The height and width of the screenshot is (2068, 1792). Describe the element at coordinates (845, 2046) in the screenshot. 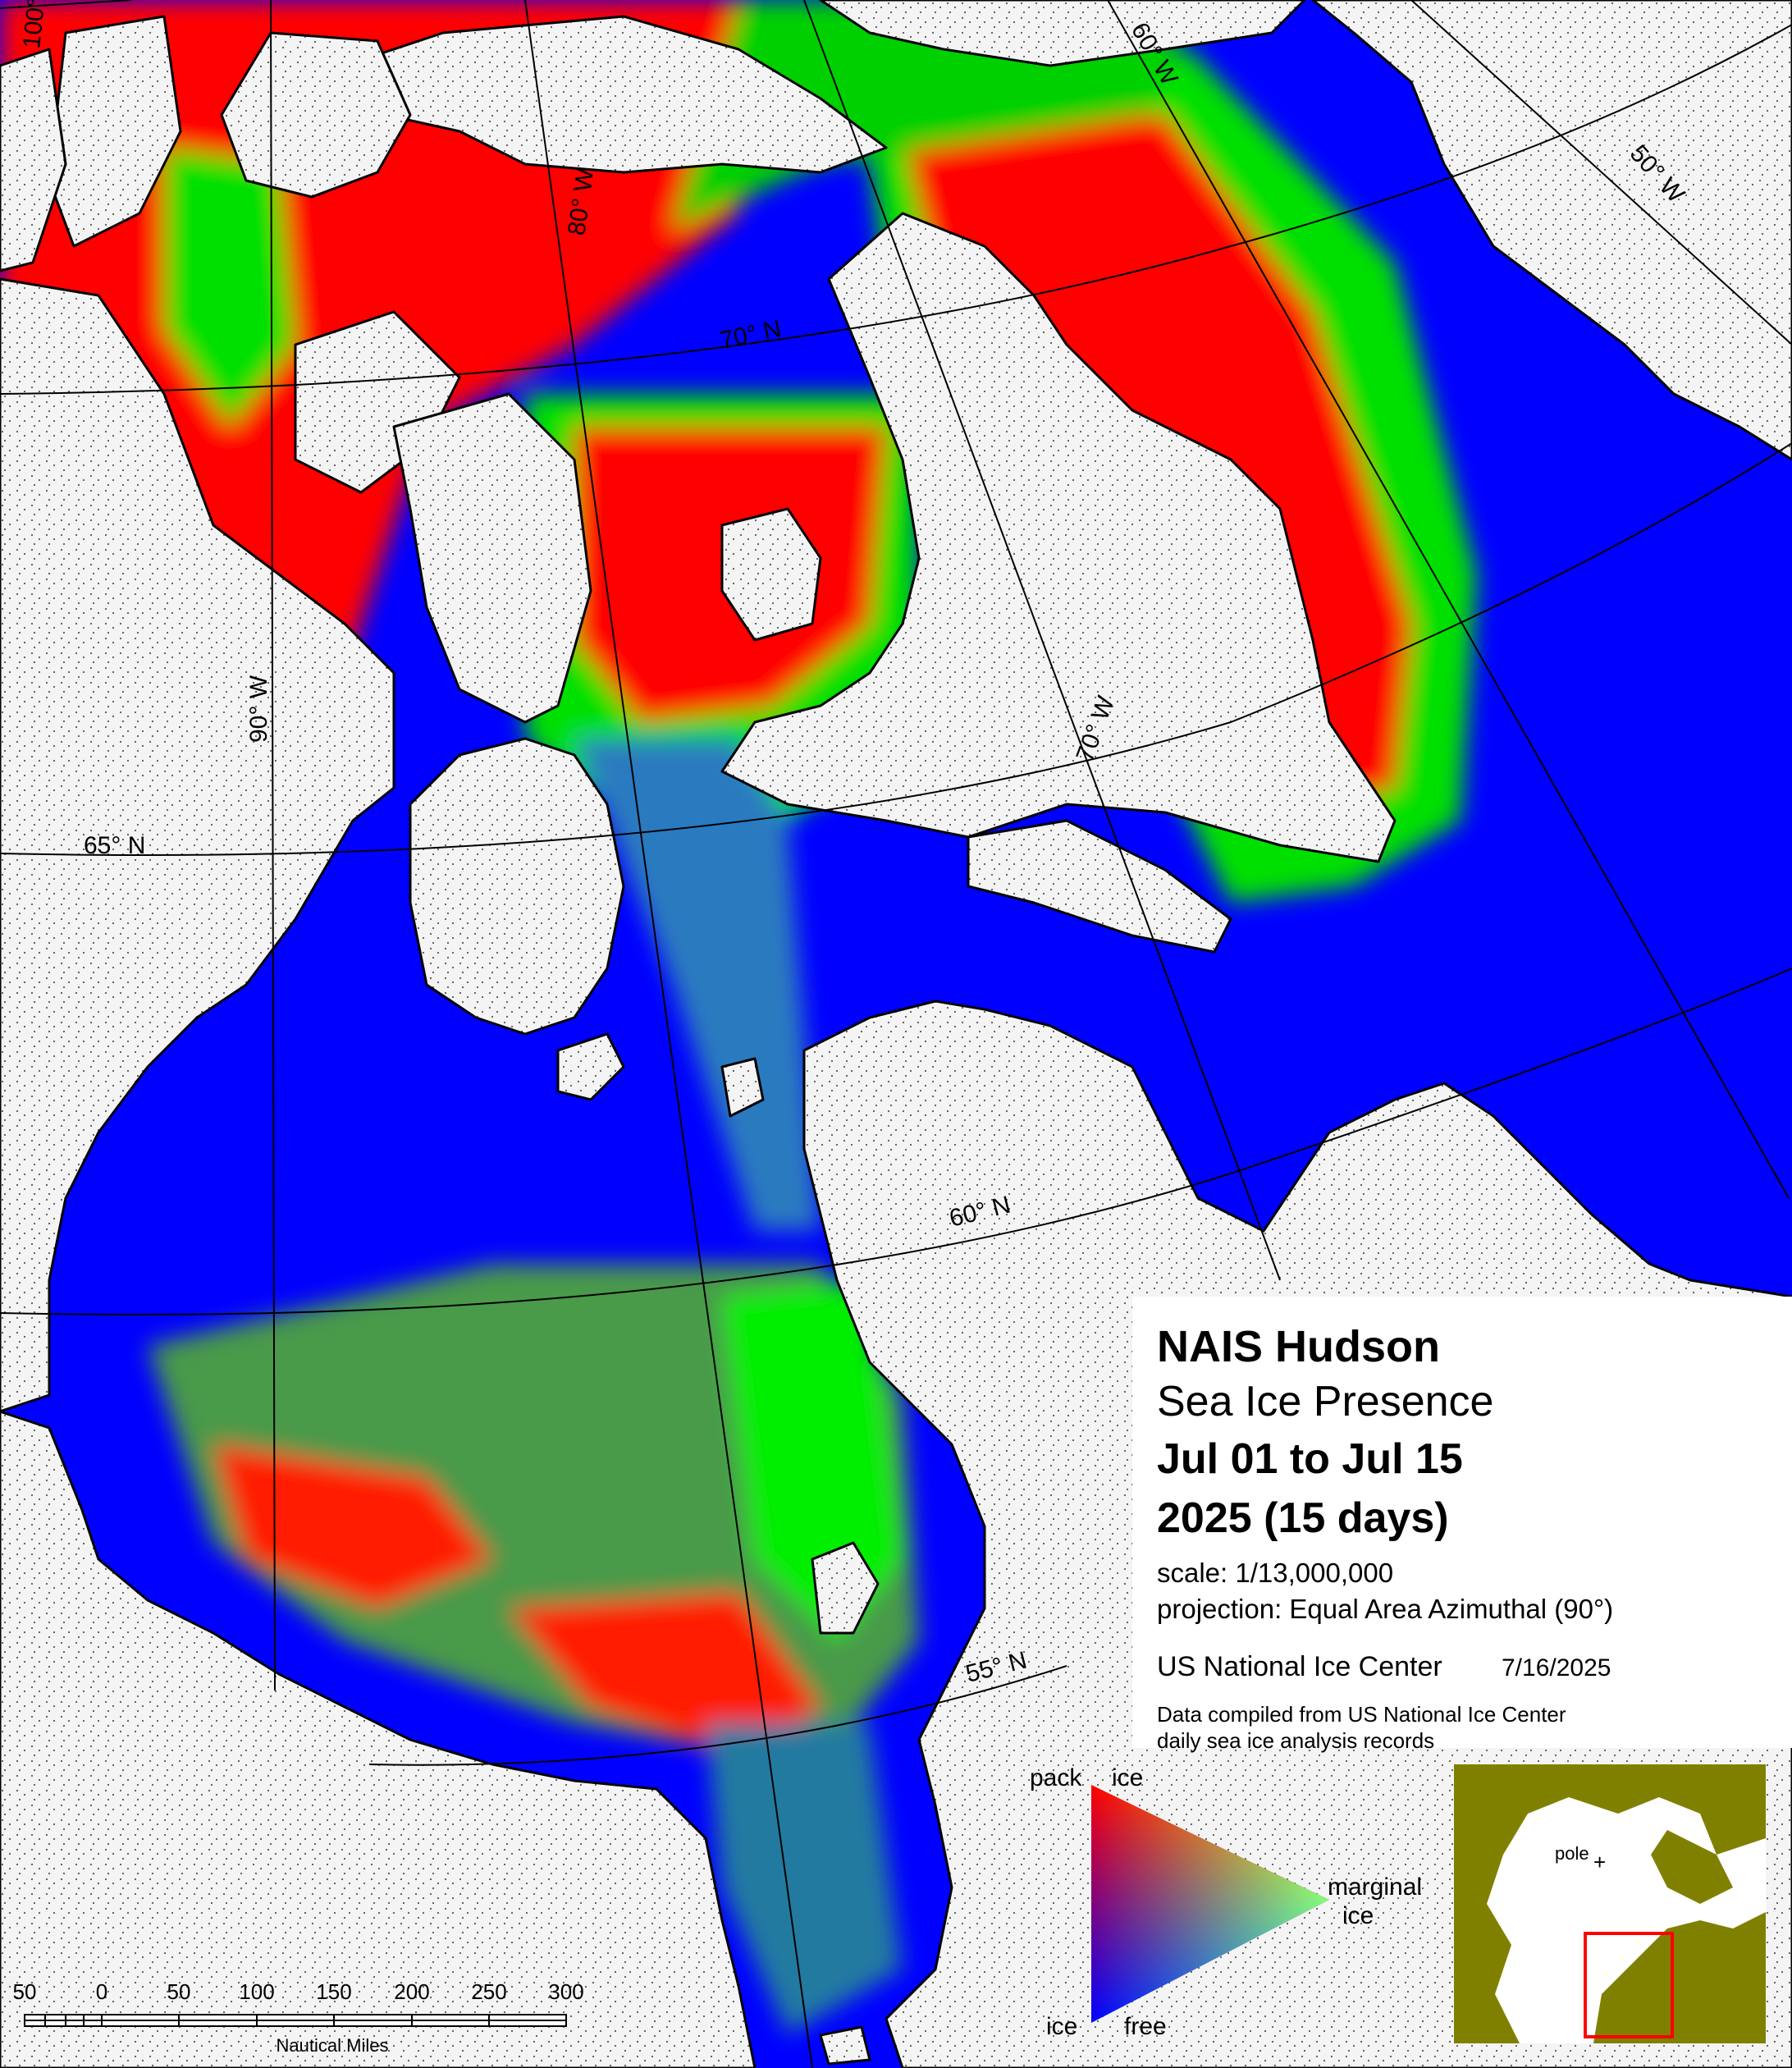

I see `akimiski-island-land` at that location.